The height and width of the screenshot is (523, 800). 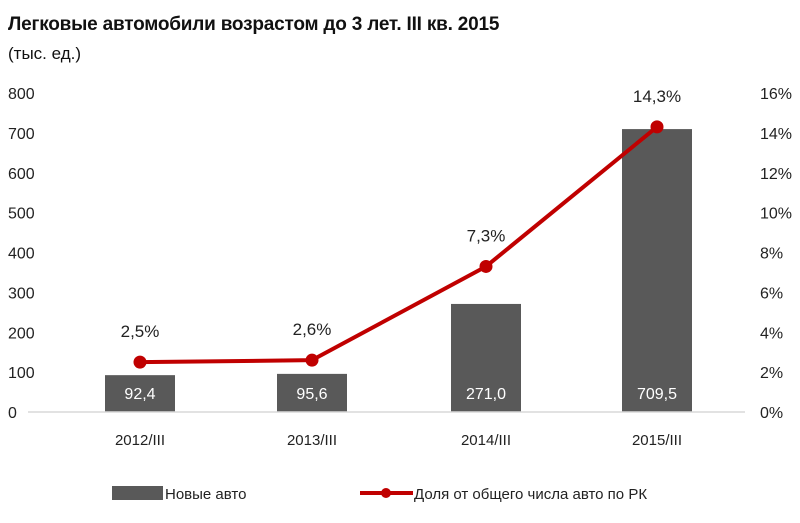 I want to click on bar-data-label: 92,4, so click(x=139, y=394).